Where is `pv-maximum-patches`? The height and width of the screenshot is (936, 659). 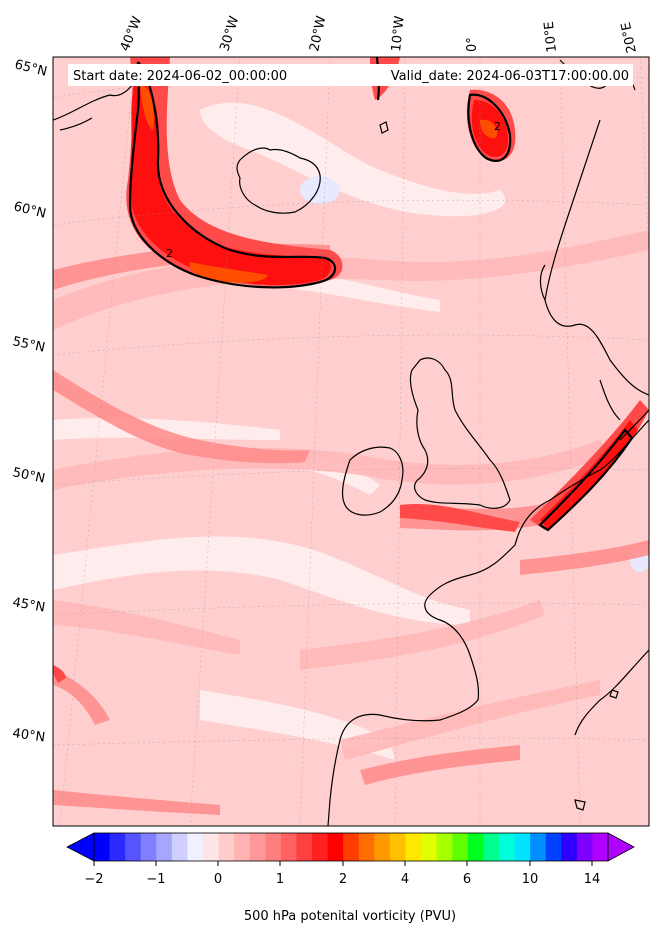
pv-maximum-patches is located at coordinates (319, 184).